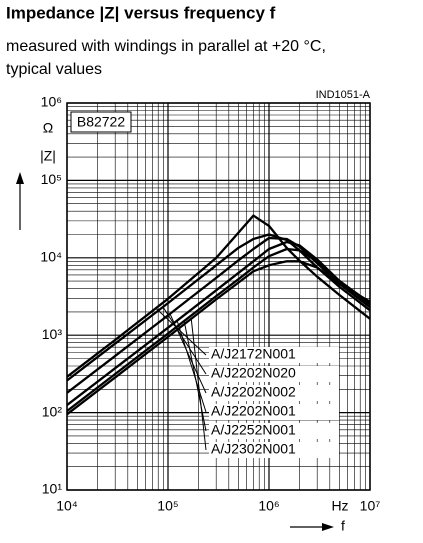 The height and width of the screenshot is (543, 423). I want to click on y-tick-label: 10², so click(52, 411).